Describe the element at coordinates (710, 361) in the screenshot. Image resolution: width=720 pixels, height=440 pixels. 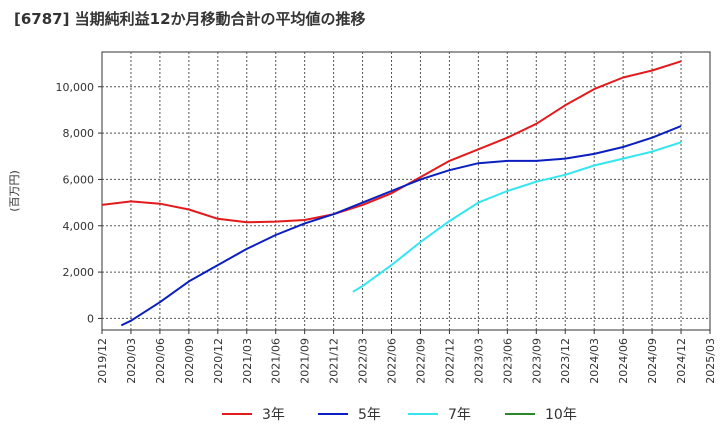
I see `x-tick-label: 2025/03` at that location.